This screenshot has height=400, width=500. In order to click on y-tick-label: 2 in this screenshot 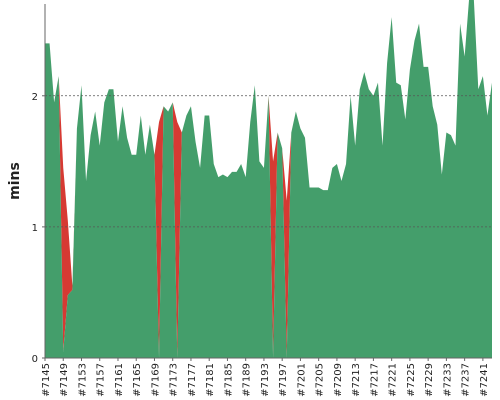, I will do `click(35, 97)`.